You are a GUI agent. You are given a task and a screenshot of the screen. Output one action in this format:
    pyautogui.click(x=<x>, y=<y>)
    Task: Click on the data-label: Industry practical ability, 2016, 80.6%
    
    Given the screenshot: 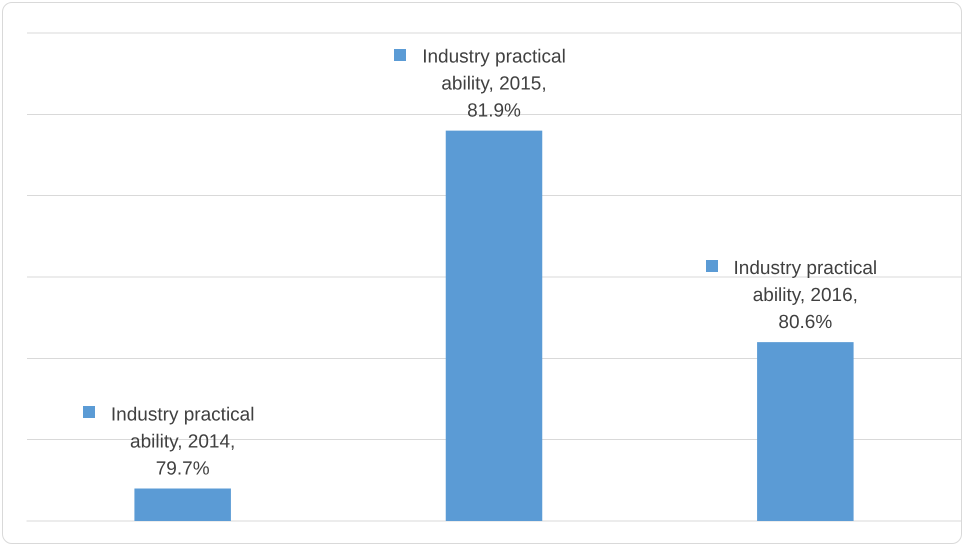 What is the action you would take?
    pyautogui.click(x=806, y=296)
    